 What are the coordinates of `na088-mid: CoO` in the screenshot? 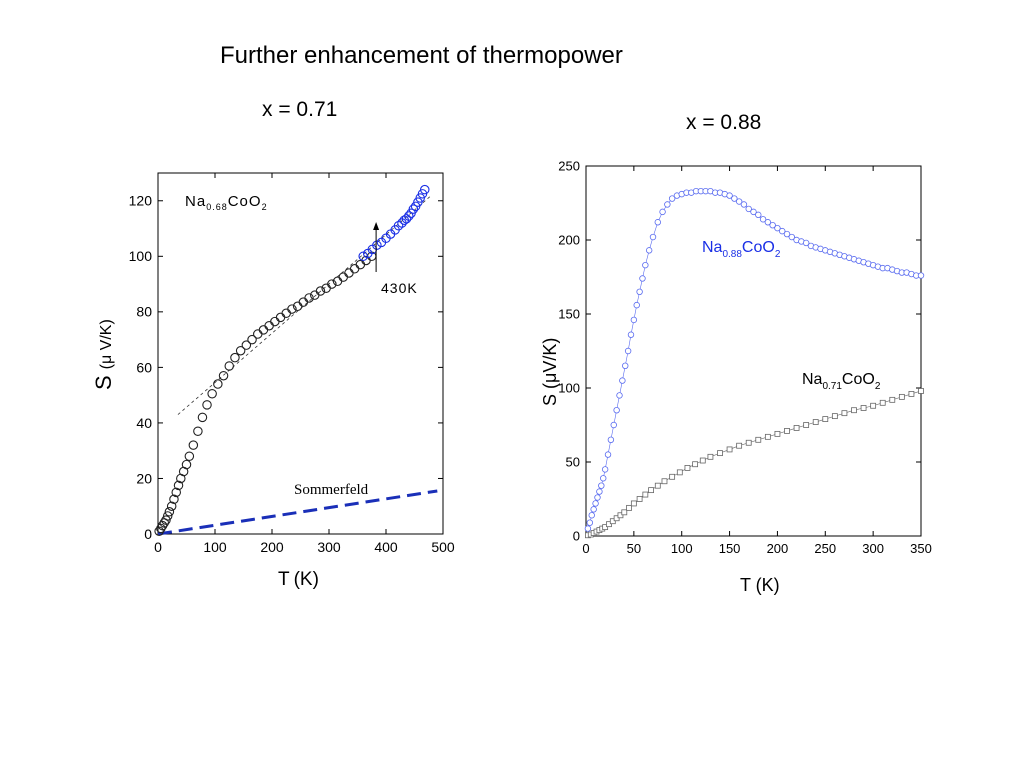 It's located at (758, 247).